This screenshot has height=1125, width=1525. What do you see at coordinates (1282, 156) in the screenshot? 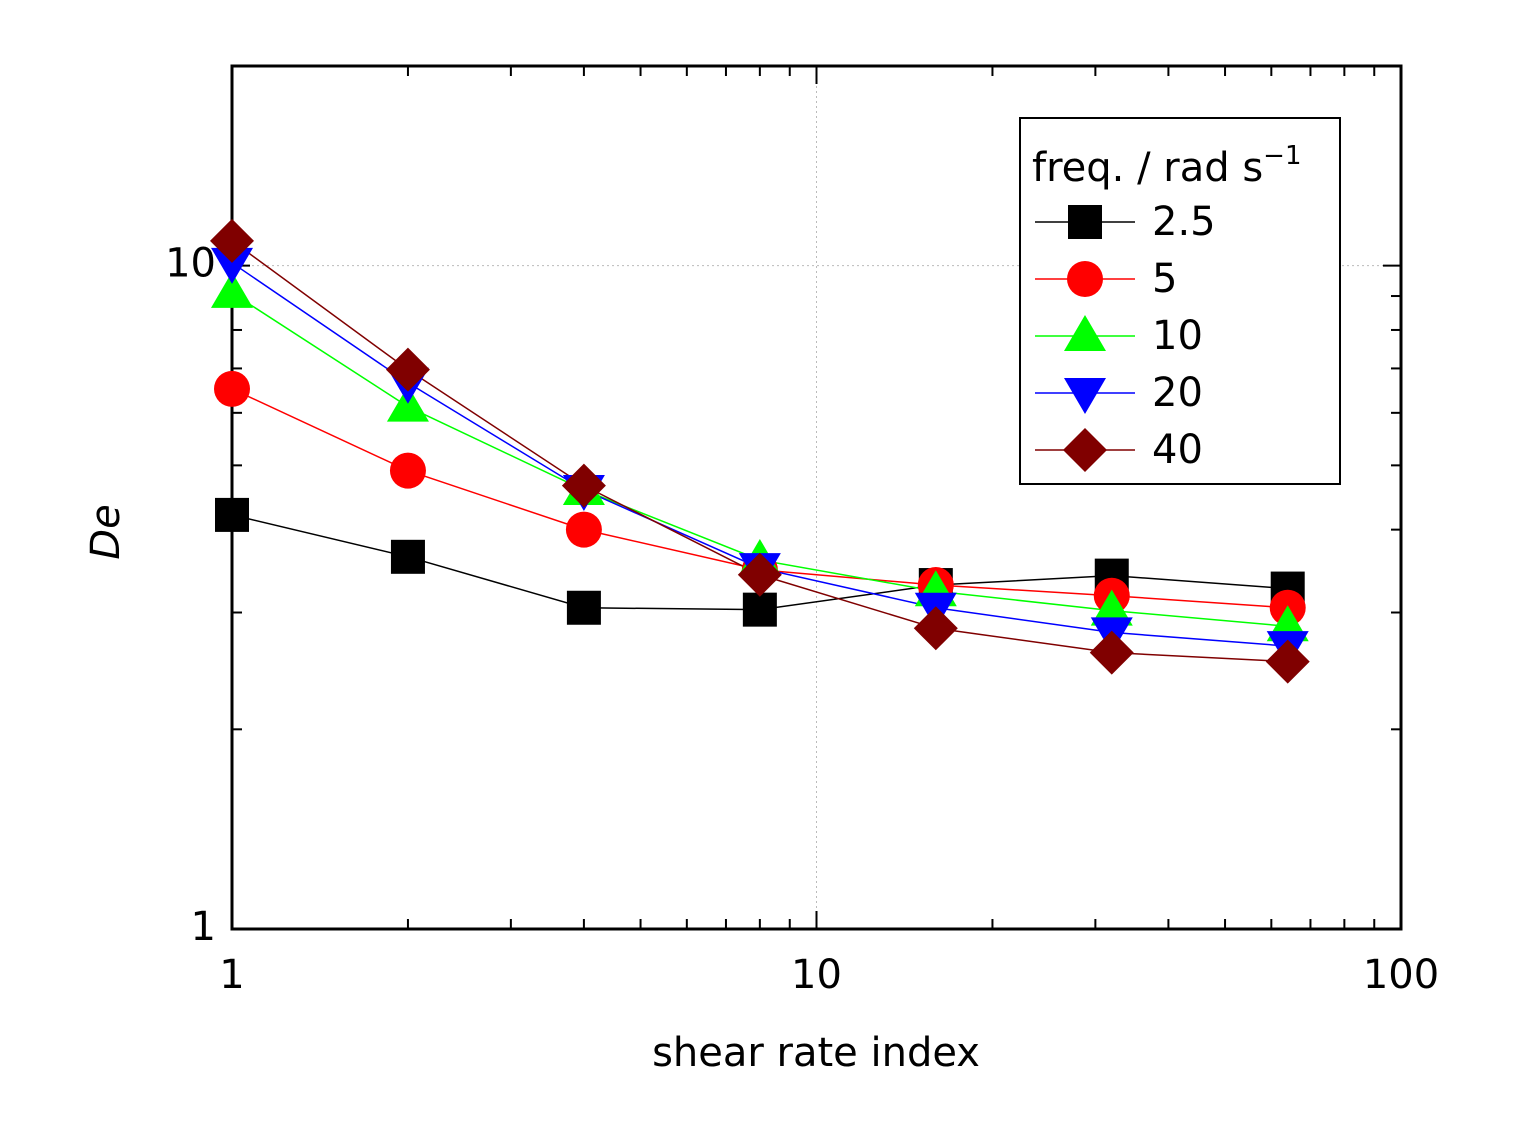
I see `legend-title-sup: −1` at bounding box center [1282, 156].